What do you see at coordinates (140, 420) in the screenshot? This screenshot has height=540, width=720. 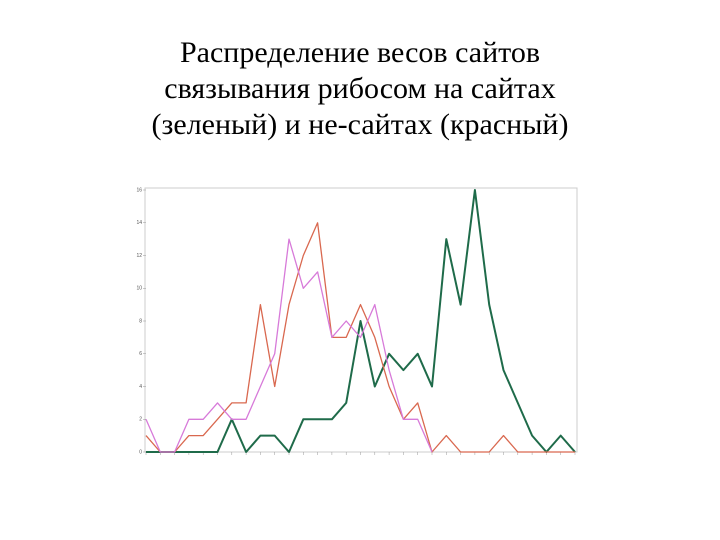 I see `y-tick-label: 2` at bounding box center [140, 420].